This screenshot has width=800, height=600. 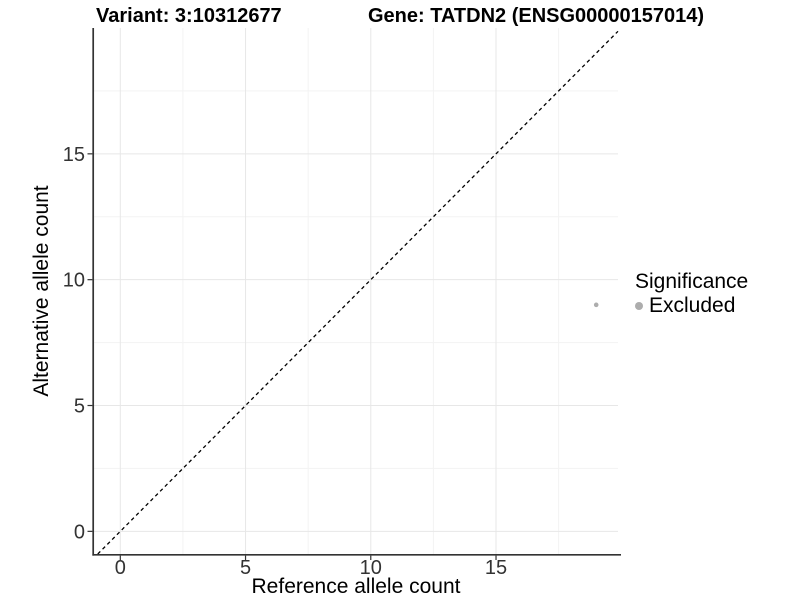 What do you see at coordinates (74, 155) in the screenshot?
I see `y-tick-label: 15` at bounding box center [74, 155].